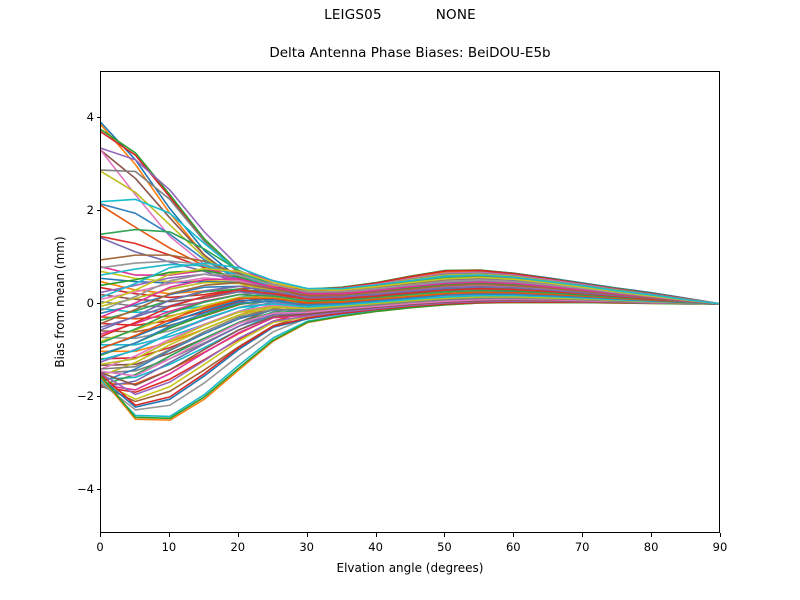 The width and height of the screenshot is (800, 600). What do you see at coordinates (238, 547) in the screenshot?
I see `x-tick-label: 20` at bounding box center [238, 547].